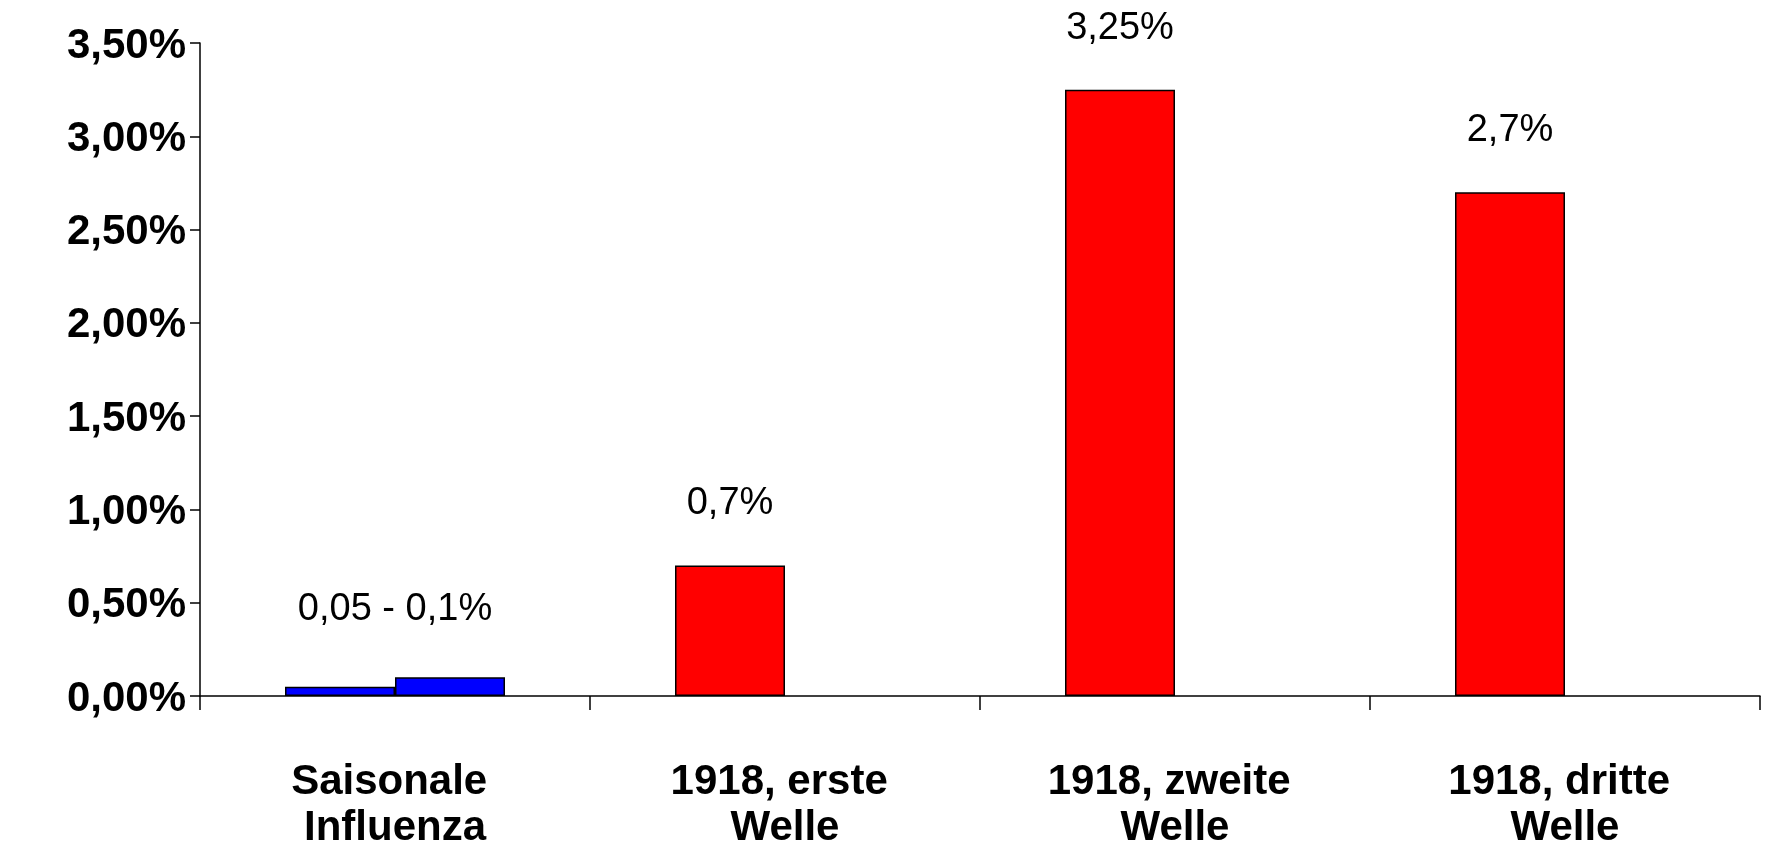 The height and width of the screenshot is (868, 1766). What do you see at coordinates (126, 696) in the screenshot?
I see `y-tick-label: 0,00%` at bounding box center [126, 696].